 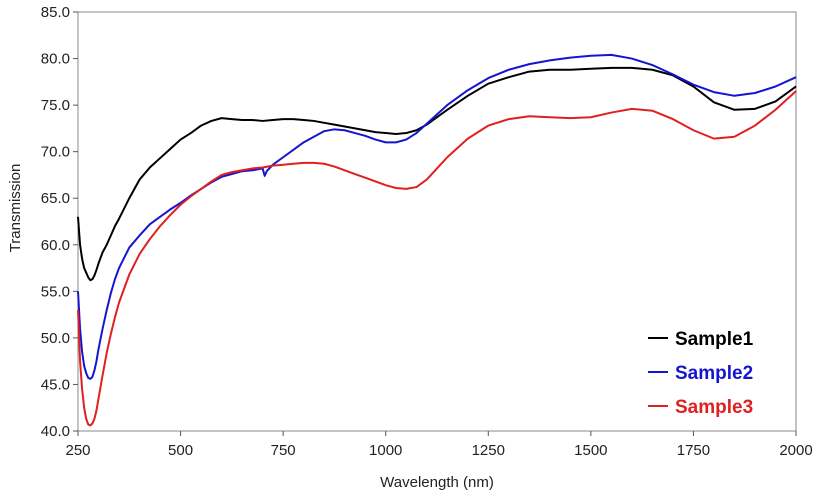 What do you see at coordinates (55, 431) in the screenshot?
I see `y-tick-label: 40.0` at bounding box center [55, 431].